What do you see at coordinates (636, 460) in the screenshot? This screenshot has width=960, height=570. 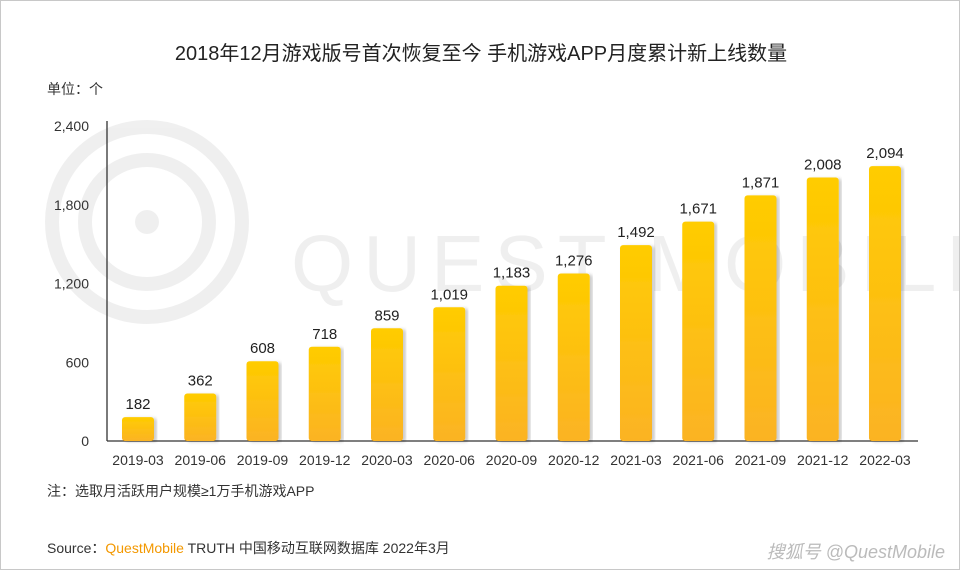 I see `x-tick-label: 2021-03` at bounding box center [636, 460].